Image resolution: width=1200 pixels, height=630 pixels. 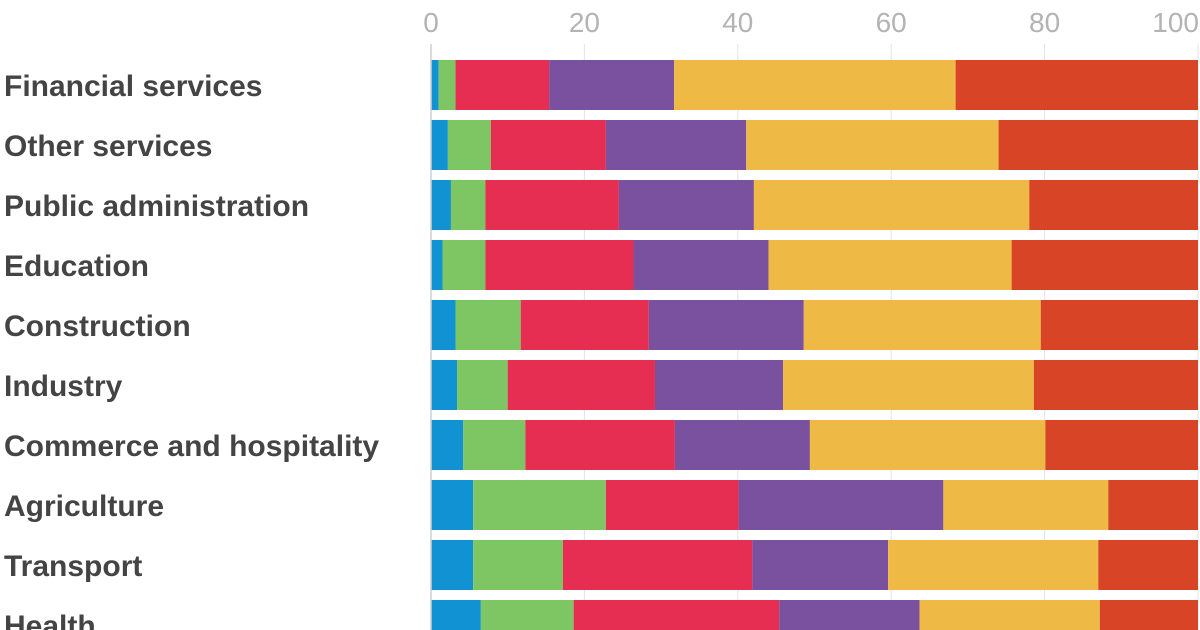 What do you see at coordinates (50, 620) in the screenshot?
I see `category-label: Health` at bounding box center [50, 620].